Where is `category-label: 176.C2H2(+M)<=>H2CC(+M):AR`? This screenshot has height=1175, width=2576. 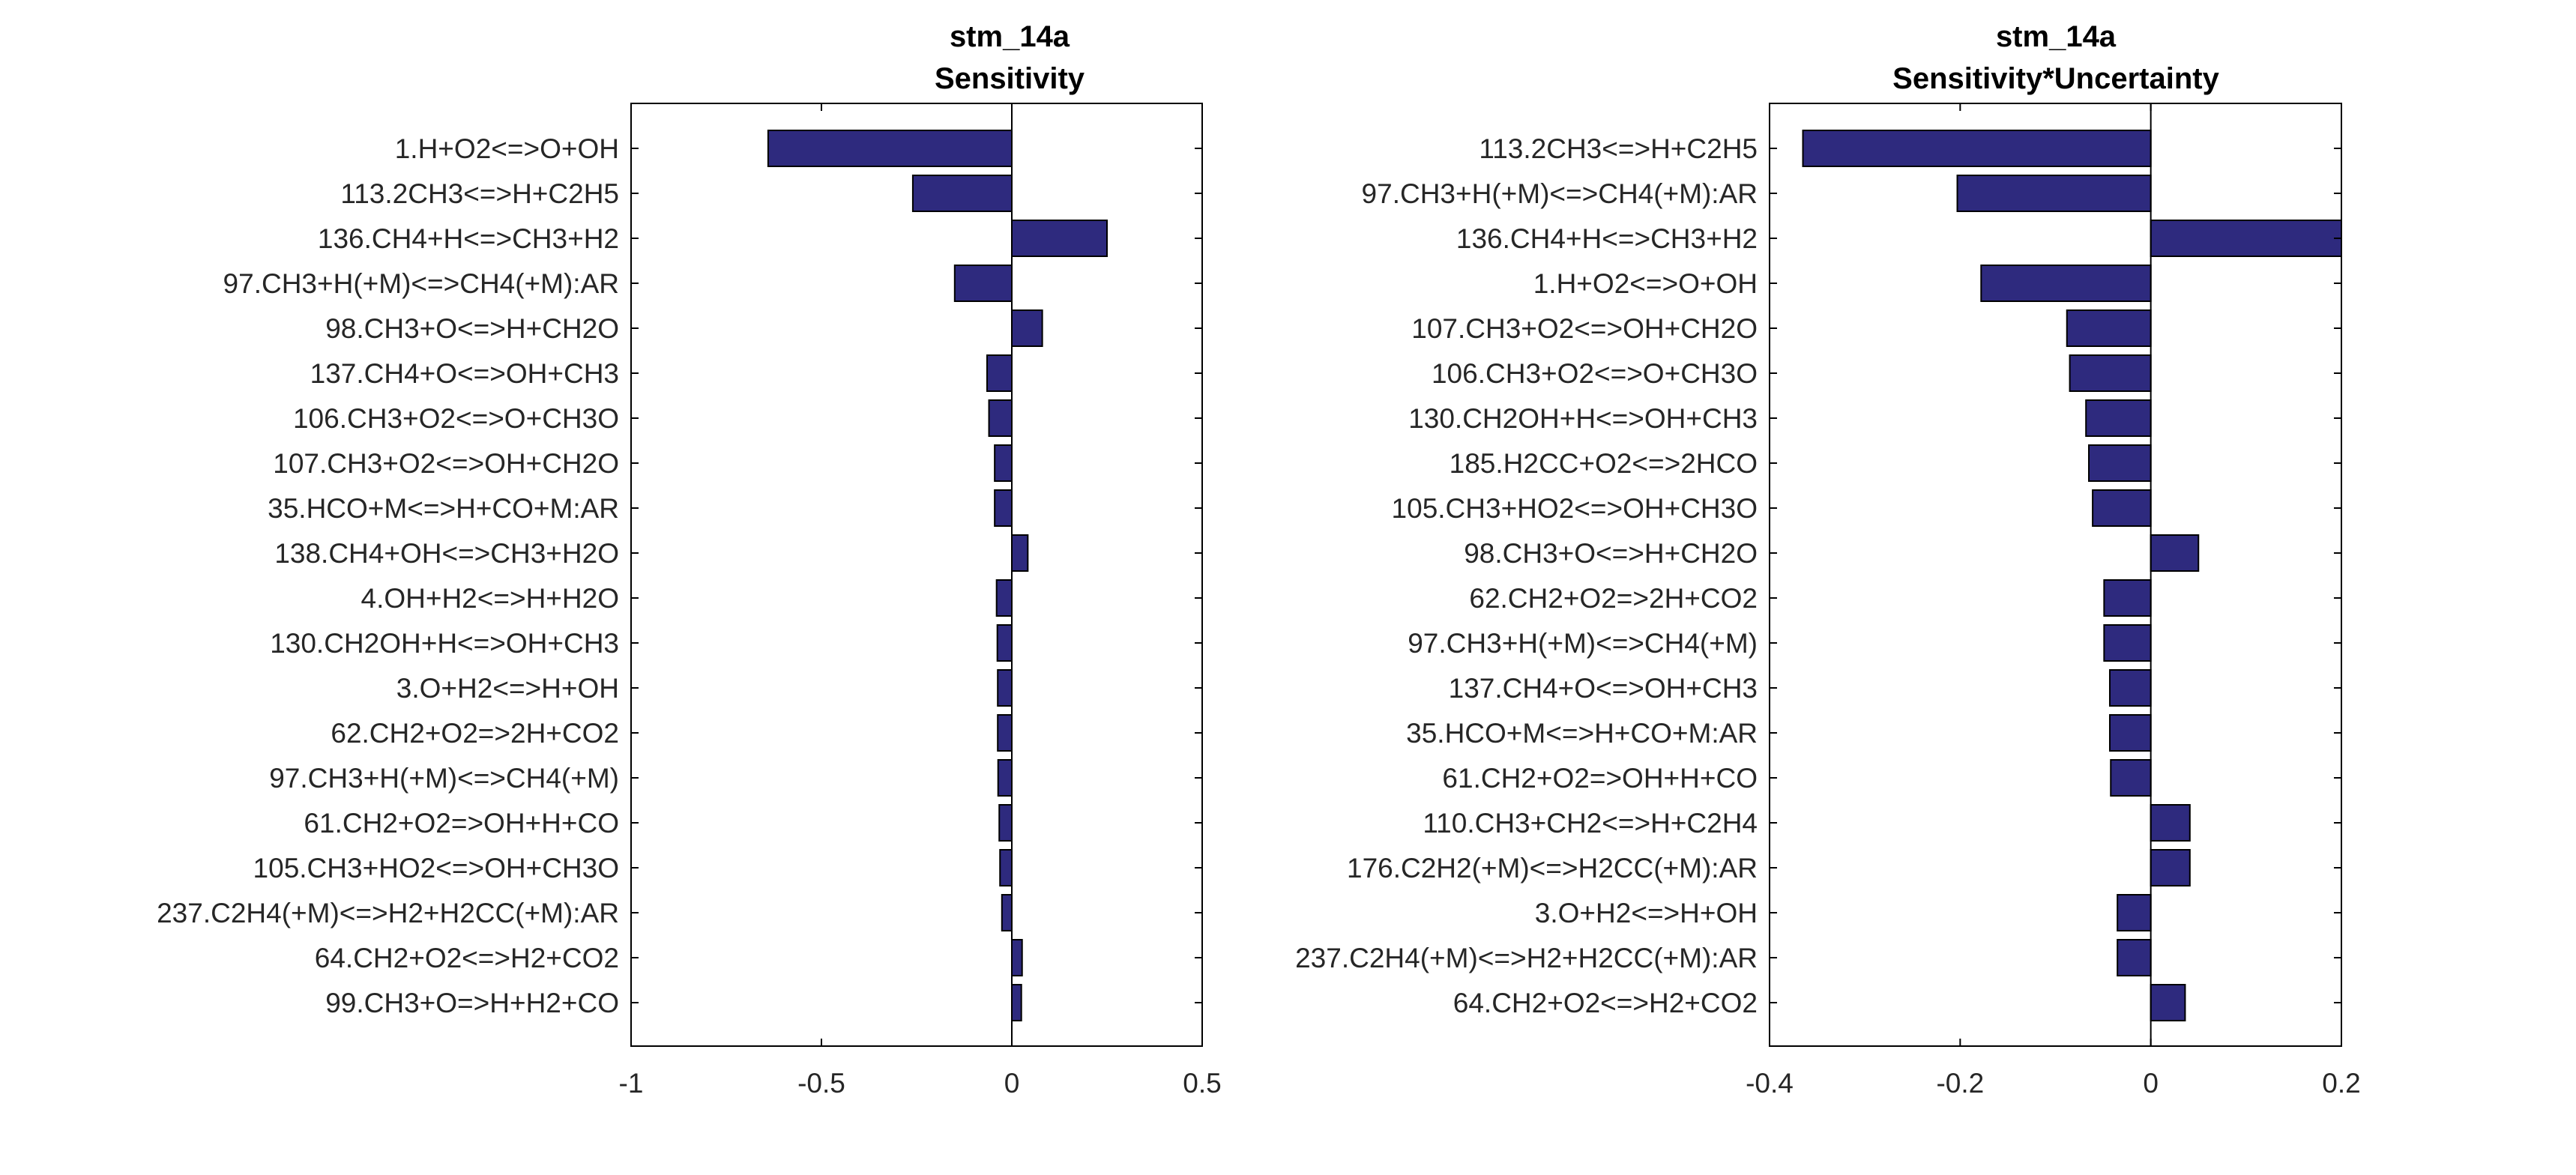 category-label: 176.C2H2(+M)<=>H2CC(+M):AR is located at coordinates (1552, 868).